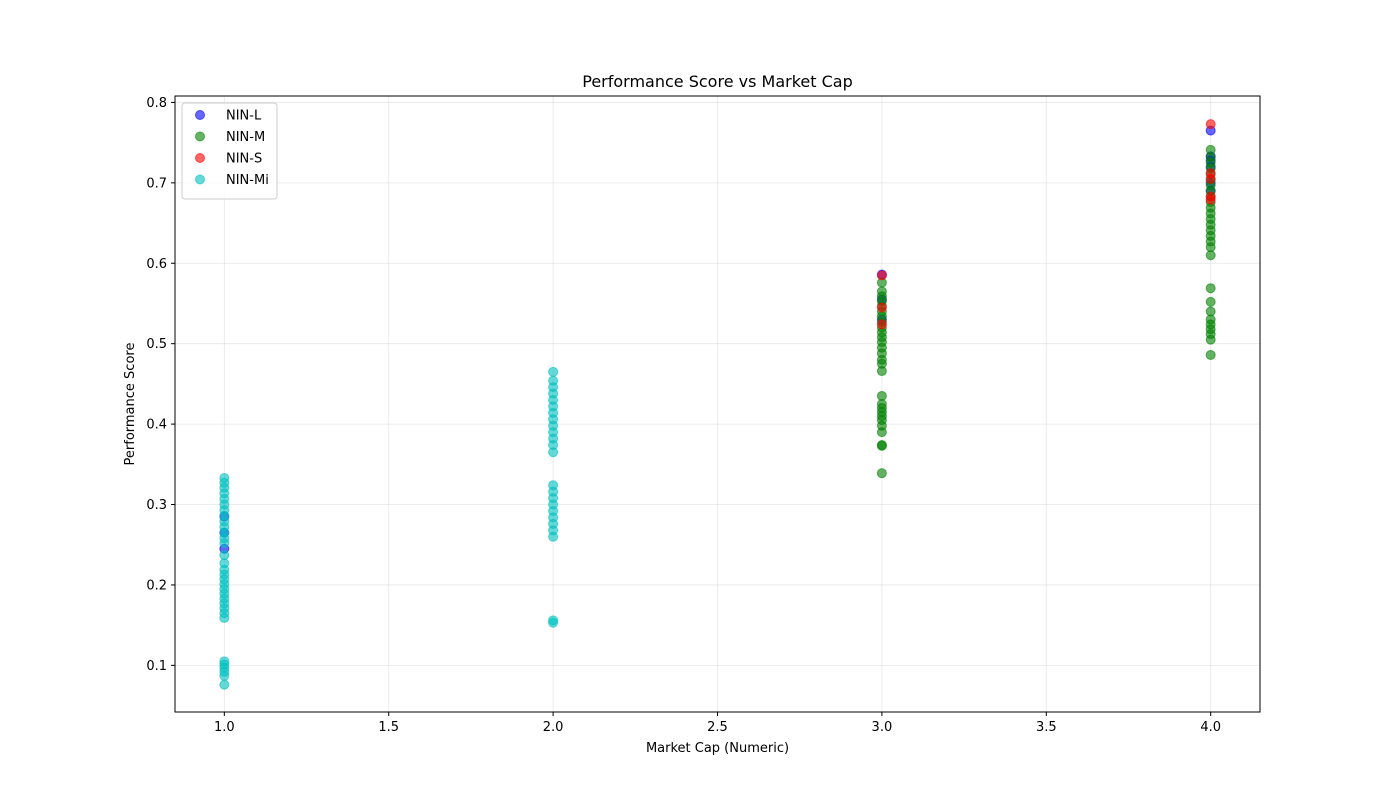 The width and height of the screenshot is (1400, 800). I want to click on series-nin-s, so click(1046, 224).